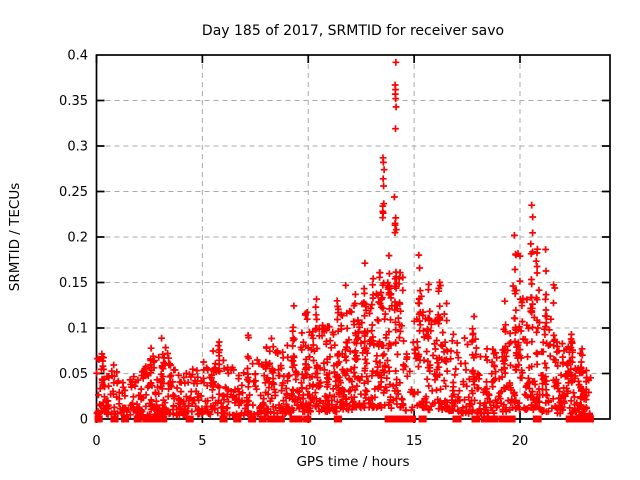 The image size is (640, 480). What do you see at coordinates (352, 462) in the screenshot?
I see `x-axis-label: GPS time / hours` at bounding box center [352, 462].